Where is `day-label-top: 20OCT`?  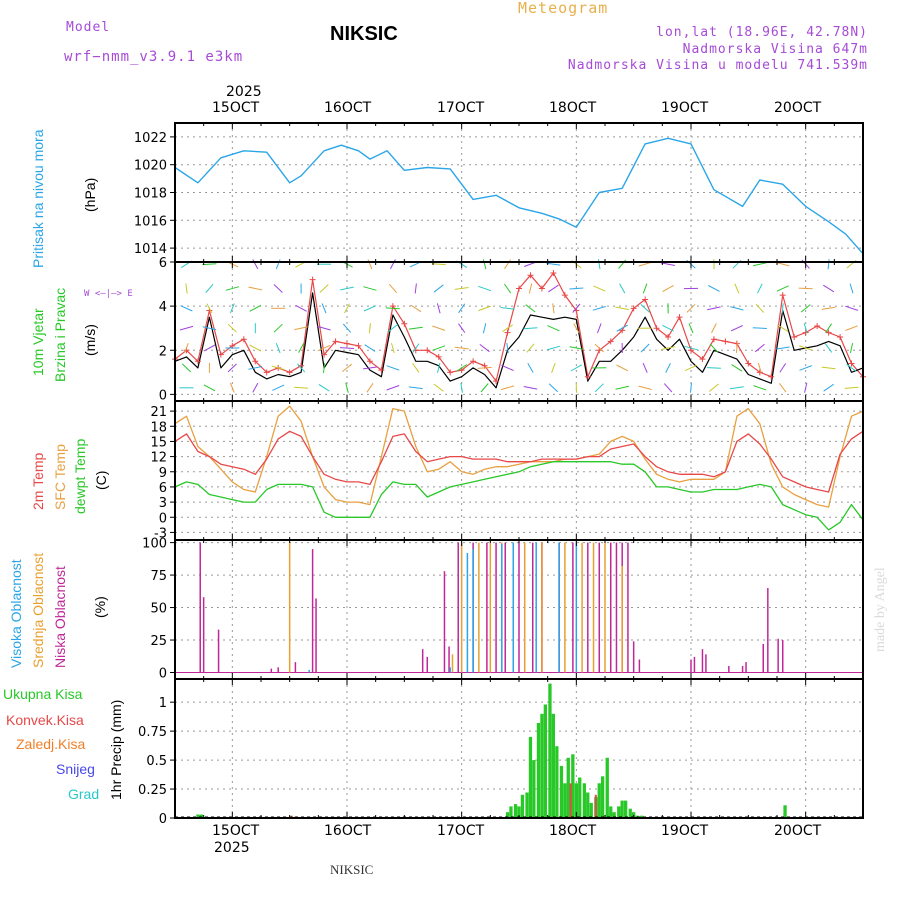 day-label-top: 20OCT is located at coordinates (798, 108).